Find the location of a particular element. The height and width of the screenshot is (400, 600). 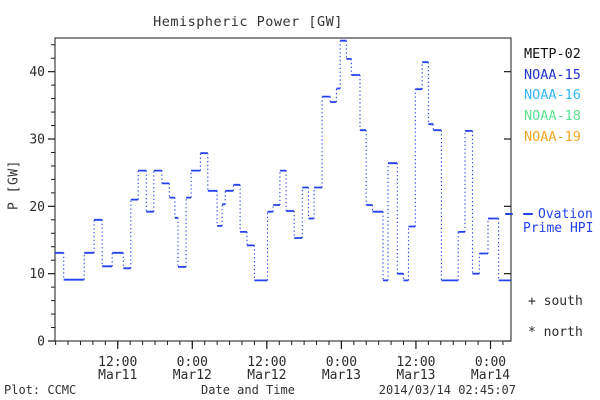

ovation-legend-line2: Prime HPI is located at coordinates (558, 228).